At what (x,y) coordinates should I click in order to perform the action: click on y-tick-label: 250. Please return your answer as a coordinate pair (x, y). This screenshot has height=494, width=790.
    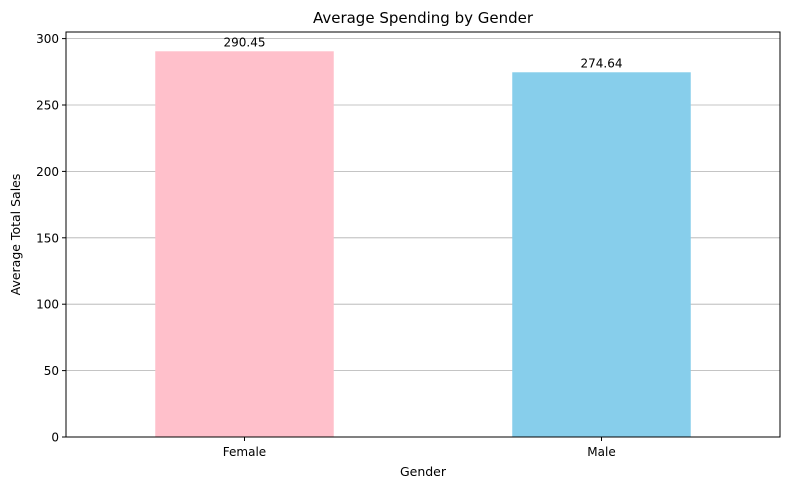
    Looking at the image, I should click on (47, 106).